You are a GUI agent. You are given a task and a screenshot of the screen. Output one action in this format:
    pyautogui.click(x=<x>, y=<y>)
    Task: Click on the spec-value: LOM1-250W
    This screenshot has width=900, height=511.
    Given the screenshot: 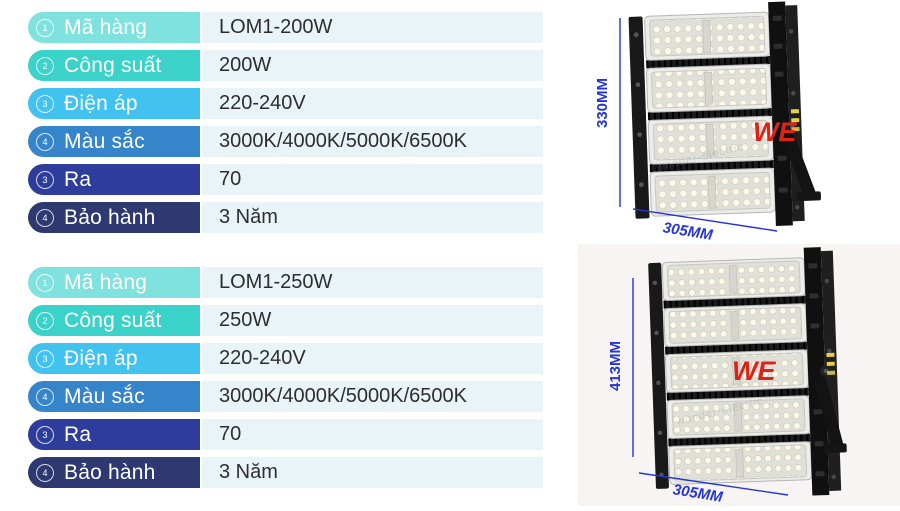 What is the action you would take?
    pyautogui.click(x=372, y=282)
    